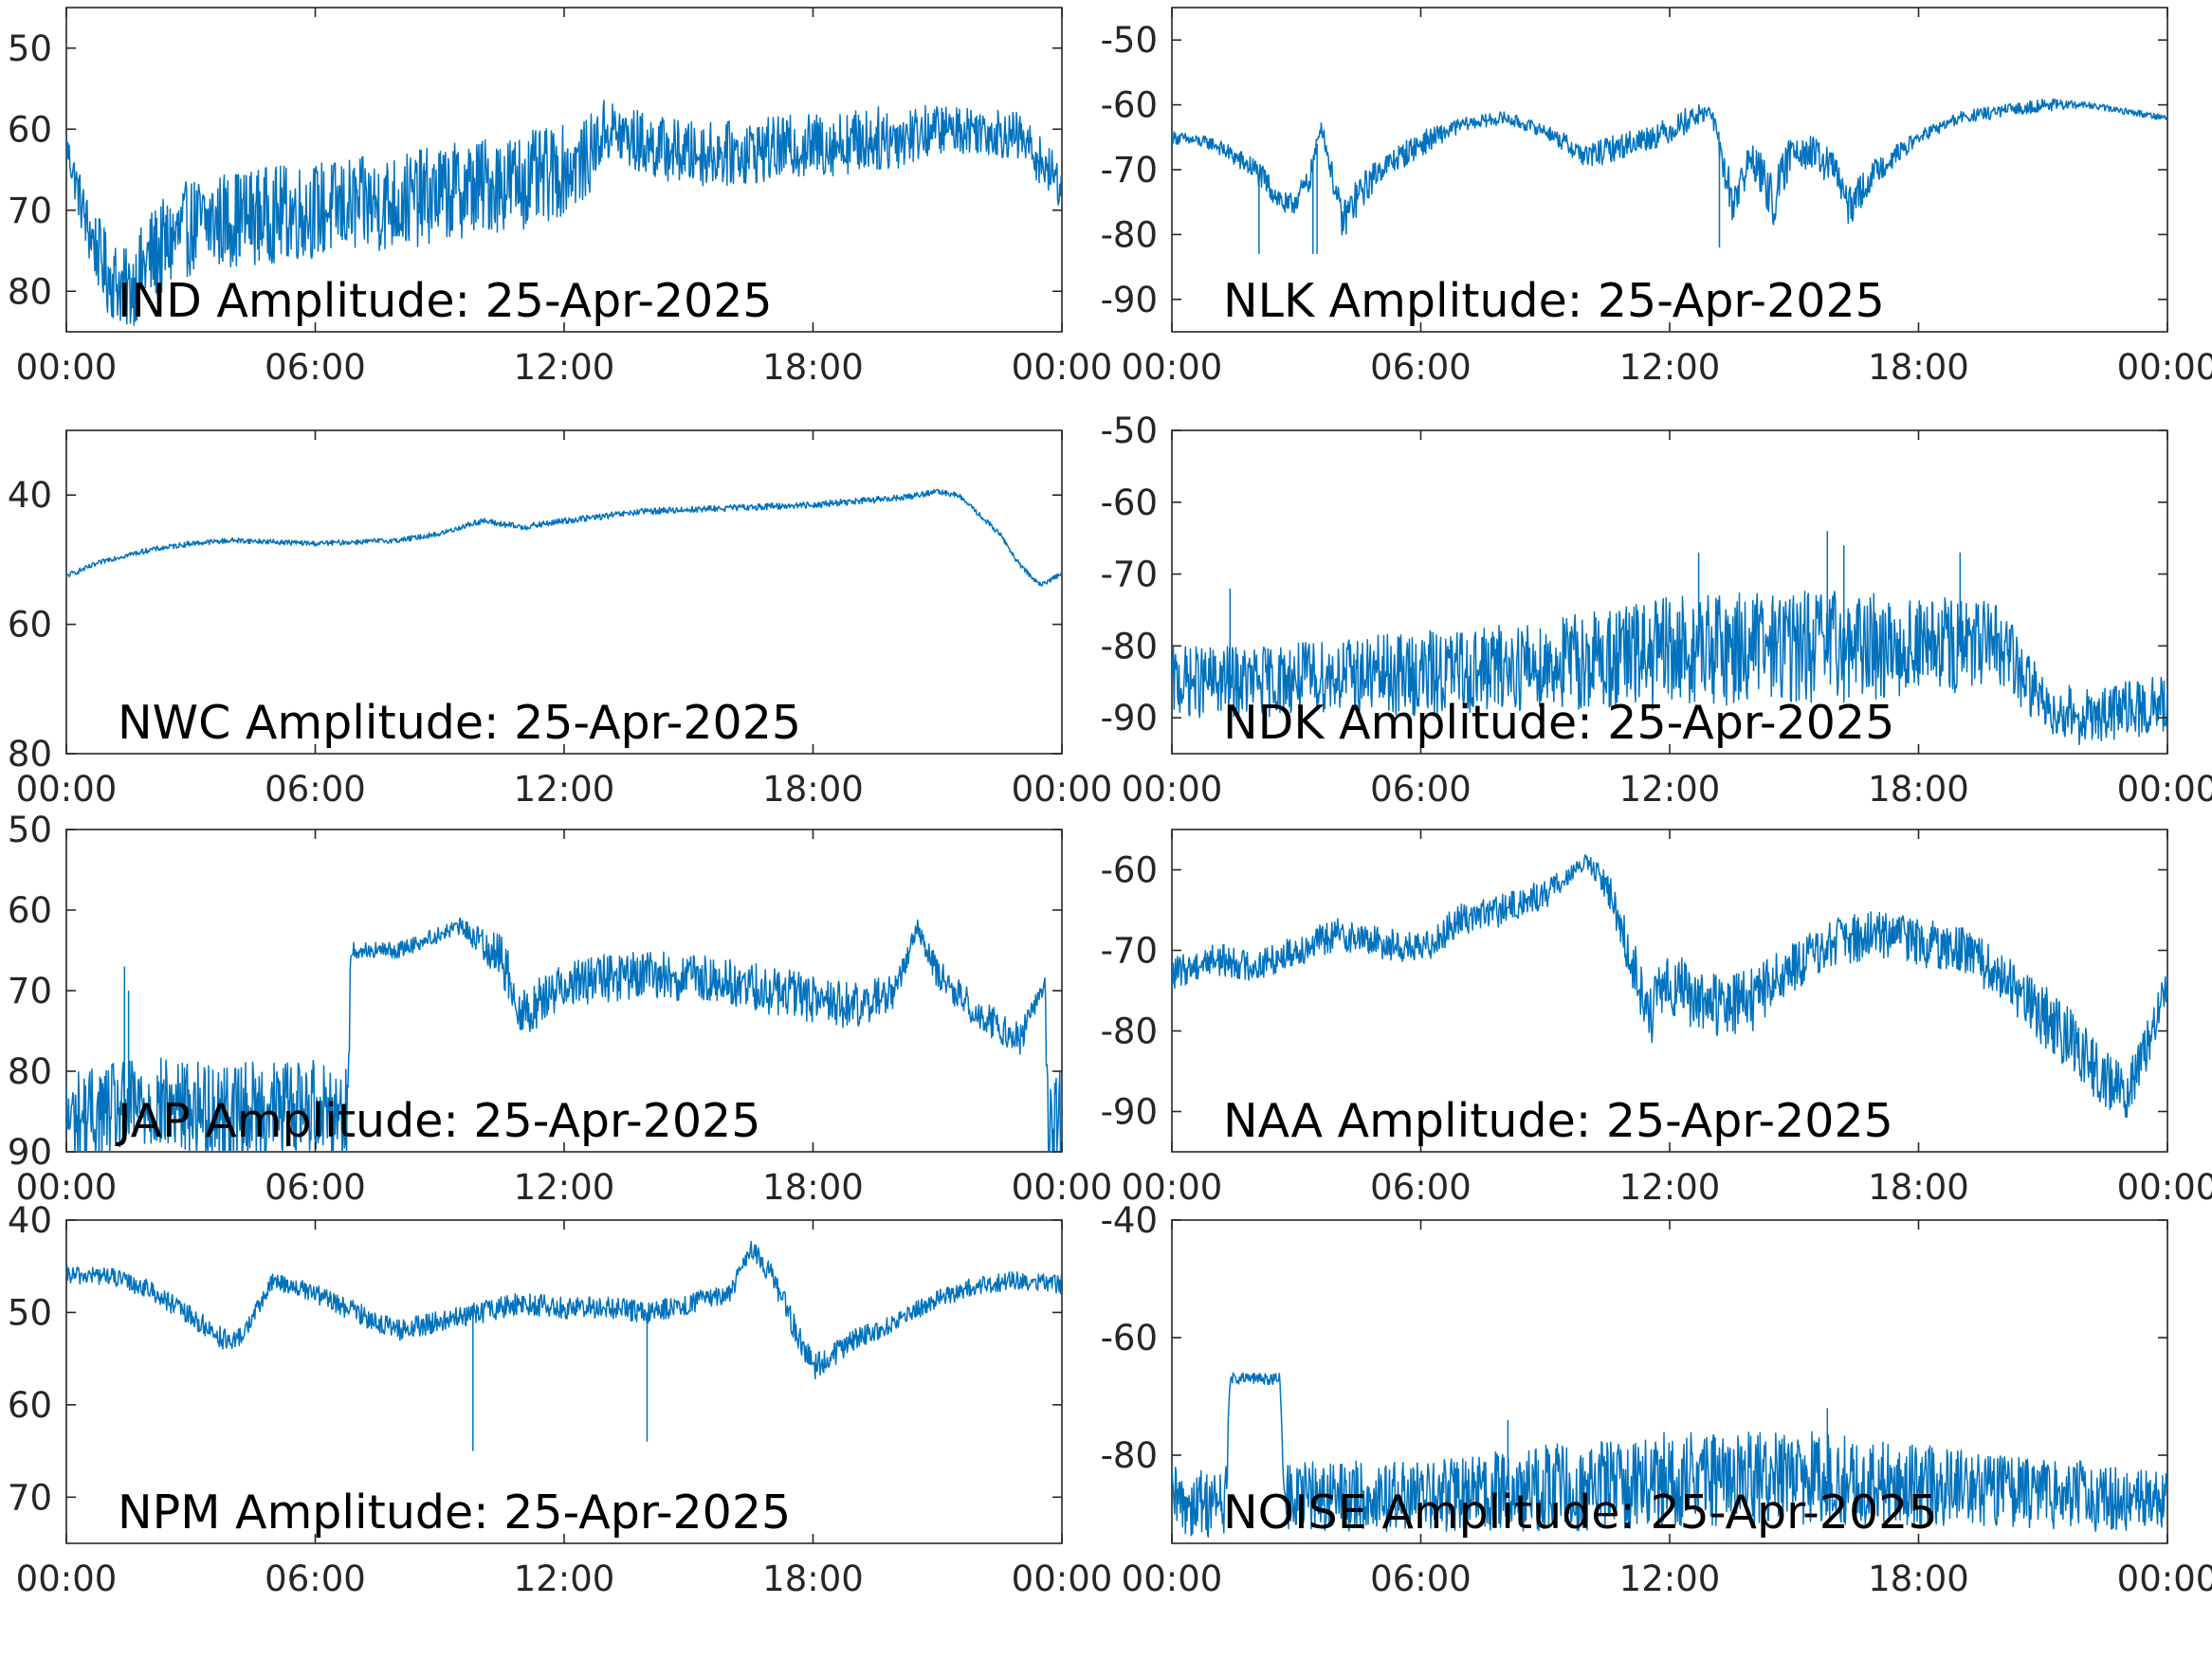 This screenshot has height=1659, width=2212. I want to click on panel-1-title: IND Amplitude: 25-Apr-2025, so click(445, 301).